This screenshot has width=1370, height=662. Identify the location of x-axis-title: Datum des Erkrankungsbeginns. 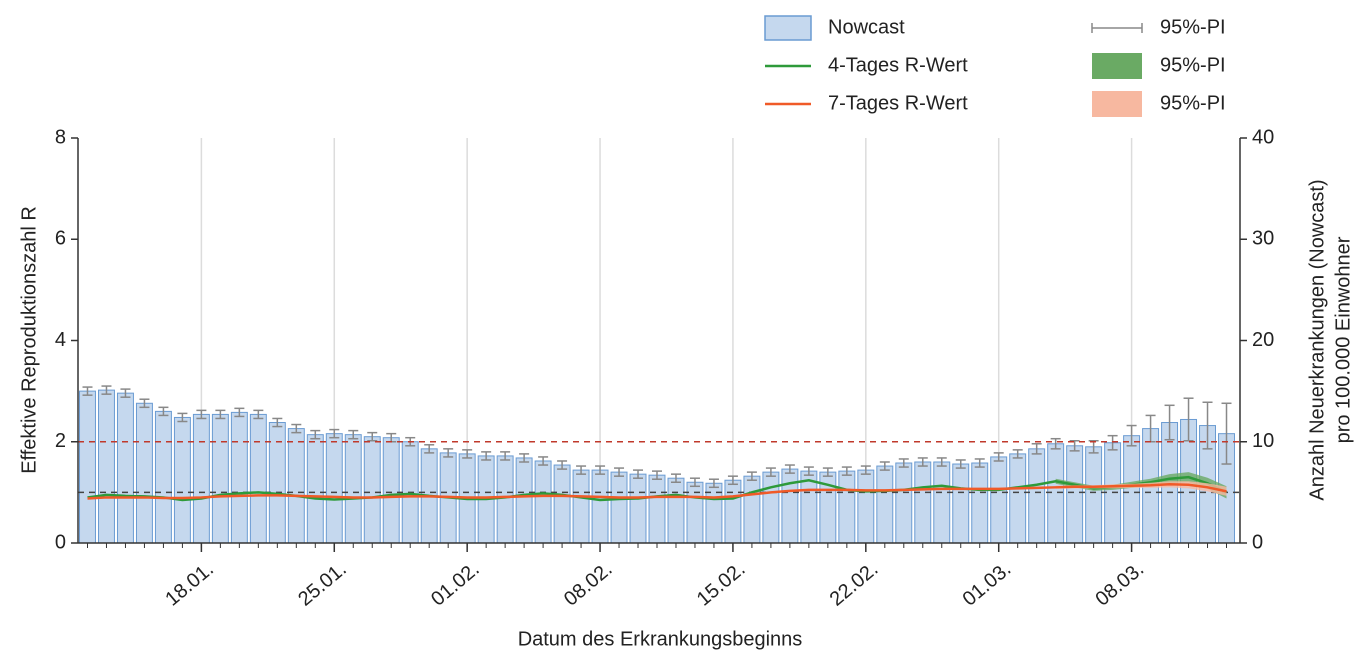
(660, 639).